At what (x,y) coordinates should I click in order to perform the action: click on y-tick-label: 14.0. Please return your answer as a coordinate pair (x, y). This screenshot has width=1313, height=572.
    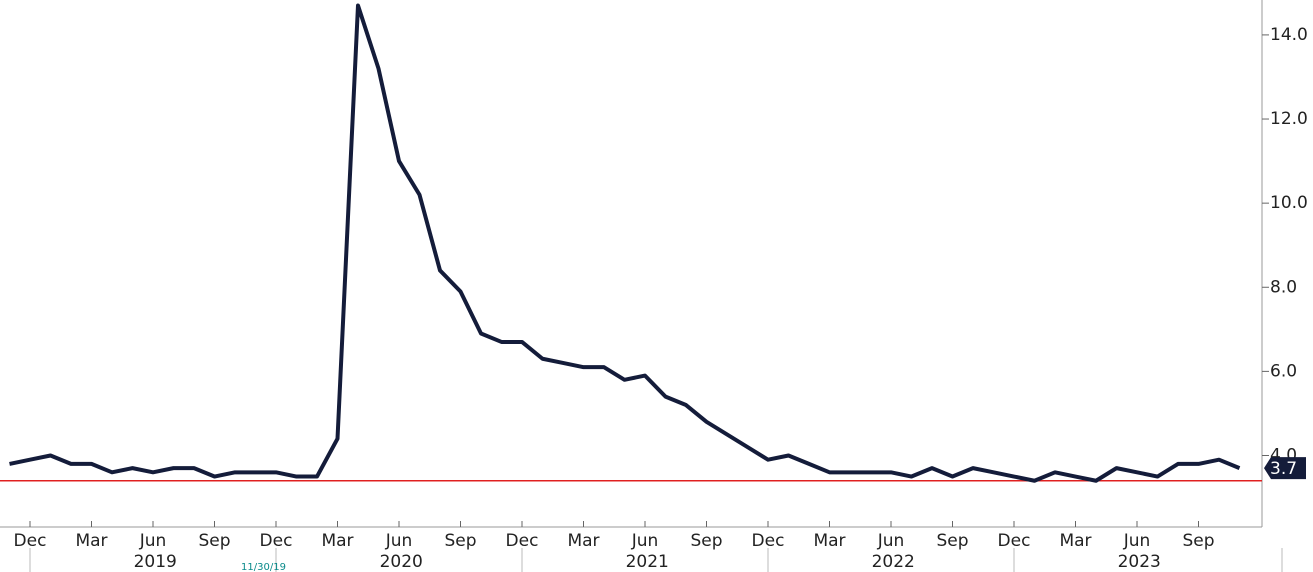
    Looking at the image, I should click on (1289, 35).